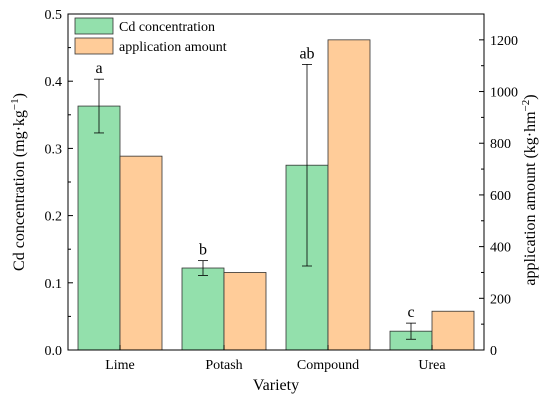 The image size is (550, 401). What do you see at coordinates (54, 284) in the screenshot?
I see `left-tick-label-0-1: 0.1` at bounding box center [54, 284].